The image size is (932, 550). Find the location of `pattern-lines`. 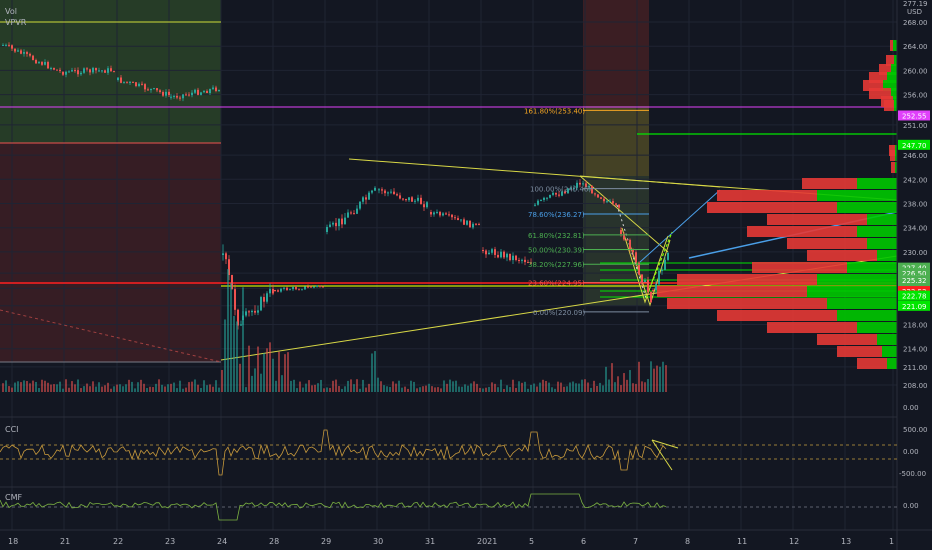

pattern-lines is located at coordinates (650, 273).